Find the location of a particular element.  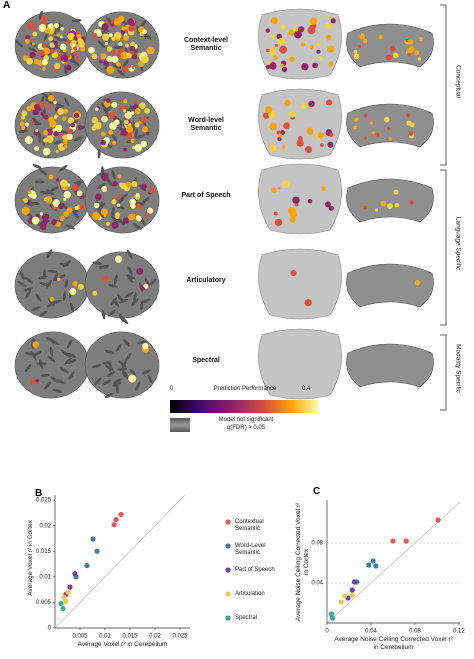

colorbar-max: 0.4 is located at coordinates (306, 389).